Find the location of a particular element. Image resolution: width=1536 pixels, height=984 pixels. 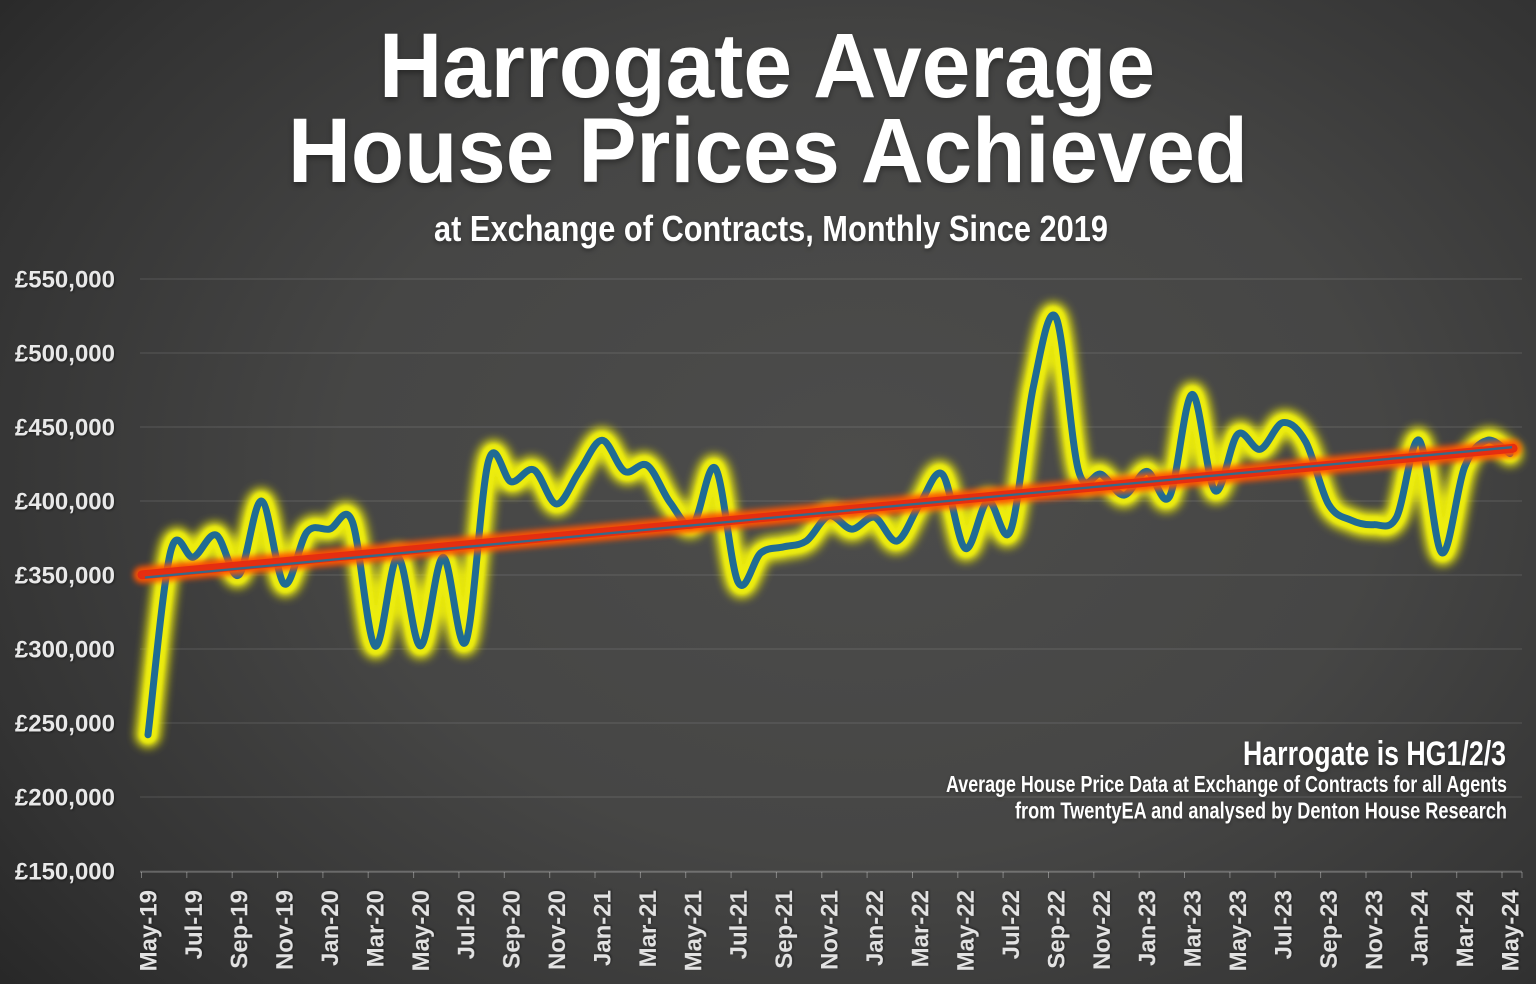

svg-text: Jan-23 is located at coordinates (1147, 928).